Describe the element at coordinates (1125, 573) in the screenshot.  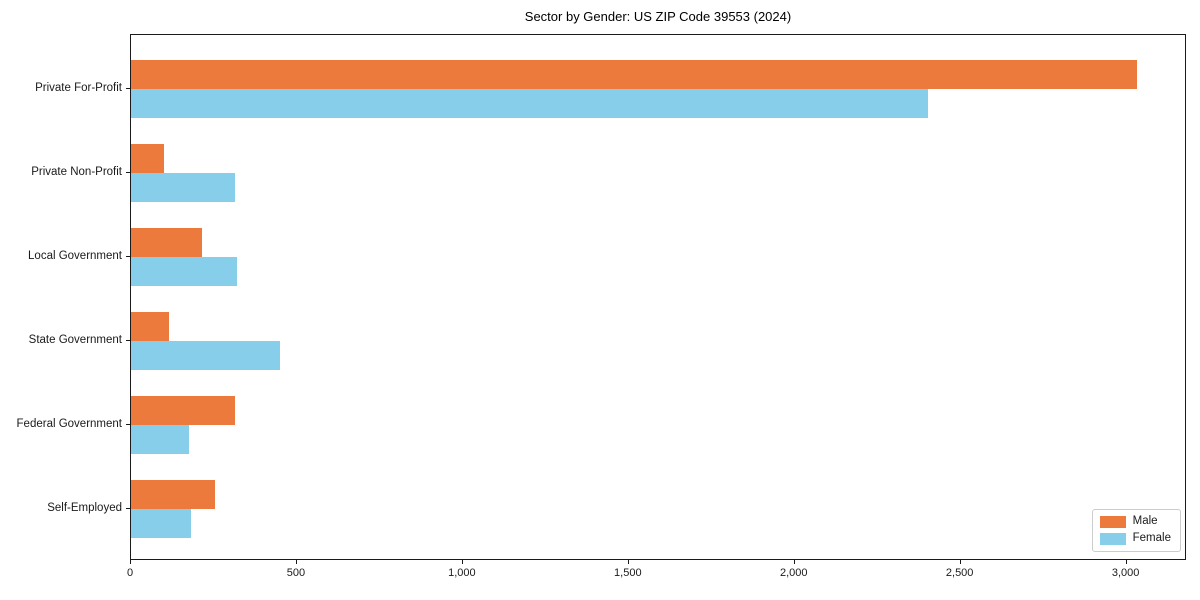
I see `x-tick-label-3000: 3,000` at that location.